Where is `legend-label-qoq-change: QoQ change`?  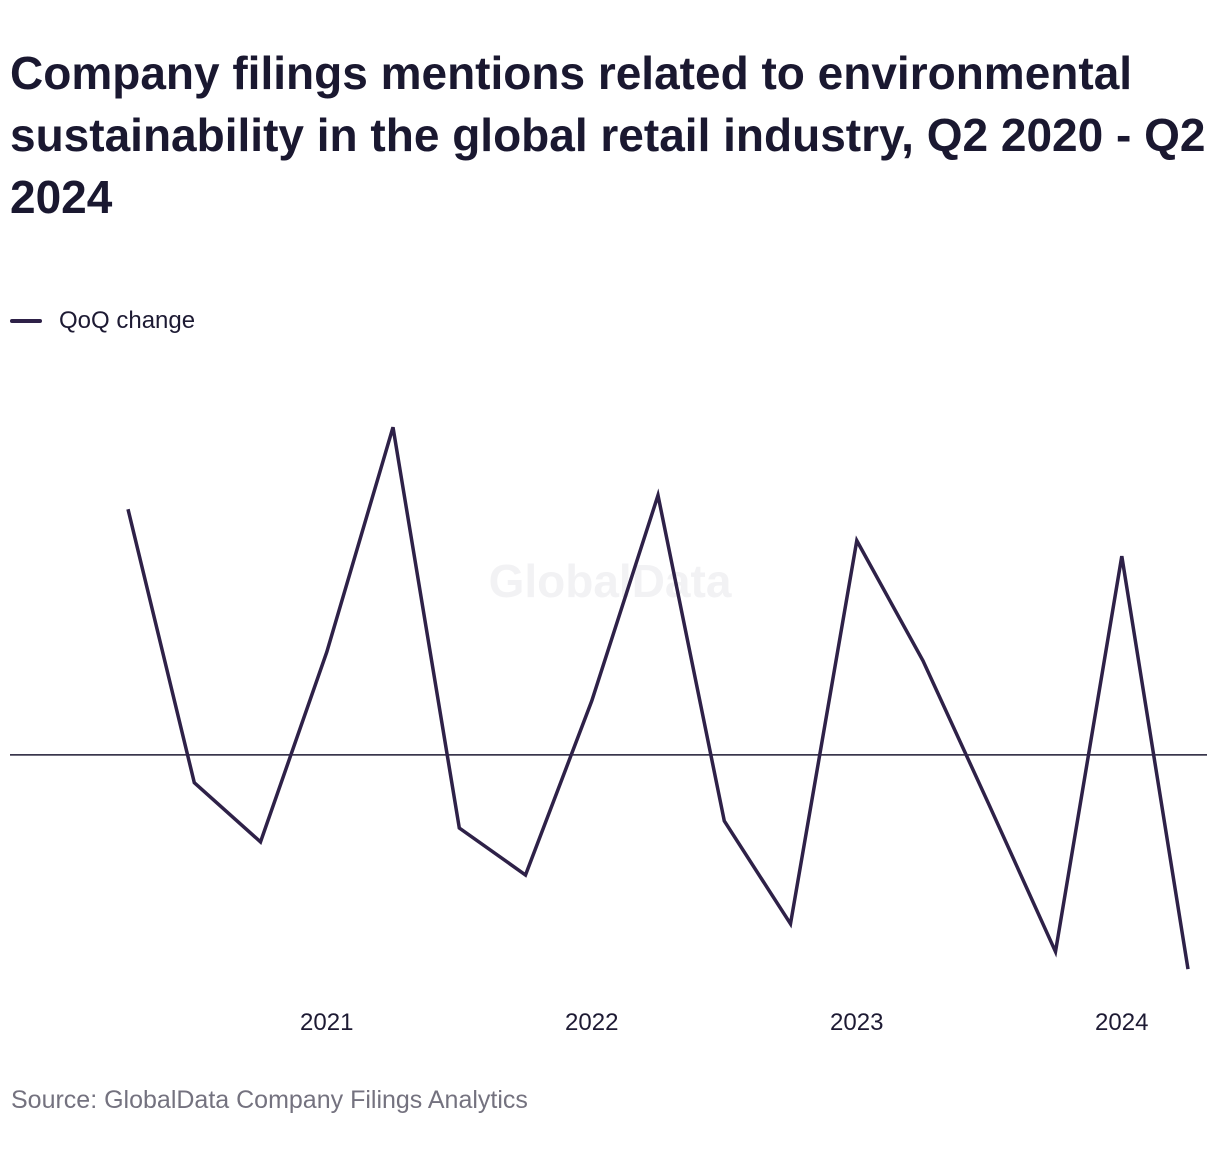 legend-label-qoq-change: QoQ change is located at coordinates (127, 320).